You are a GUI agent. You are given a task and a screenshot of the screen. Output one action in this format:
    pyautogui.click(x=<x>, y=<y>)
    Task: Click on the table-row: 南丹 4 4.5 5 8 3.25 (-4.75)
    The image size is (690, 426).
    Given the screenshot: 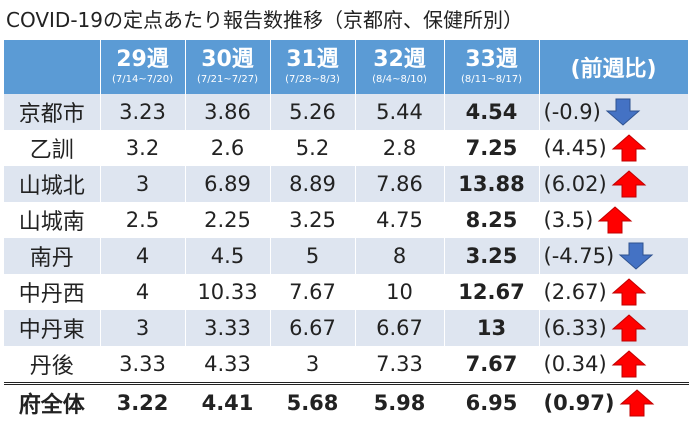 What is the action you would take?
    pyautogui.click(x=346, y=256)
    